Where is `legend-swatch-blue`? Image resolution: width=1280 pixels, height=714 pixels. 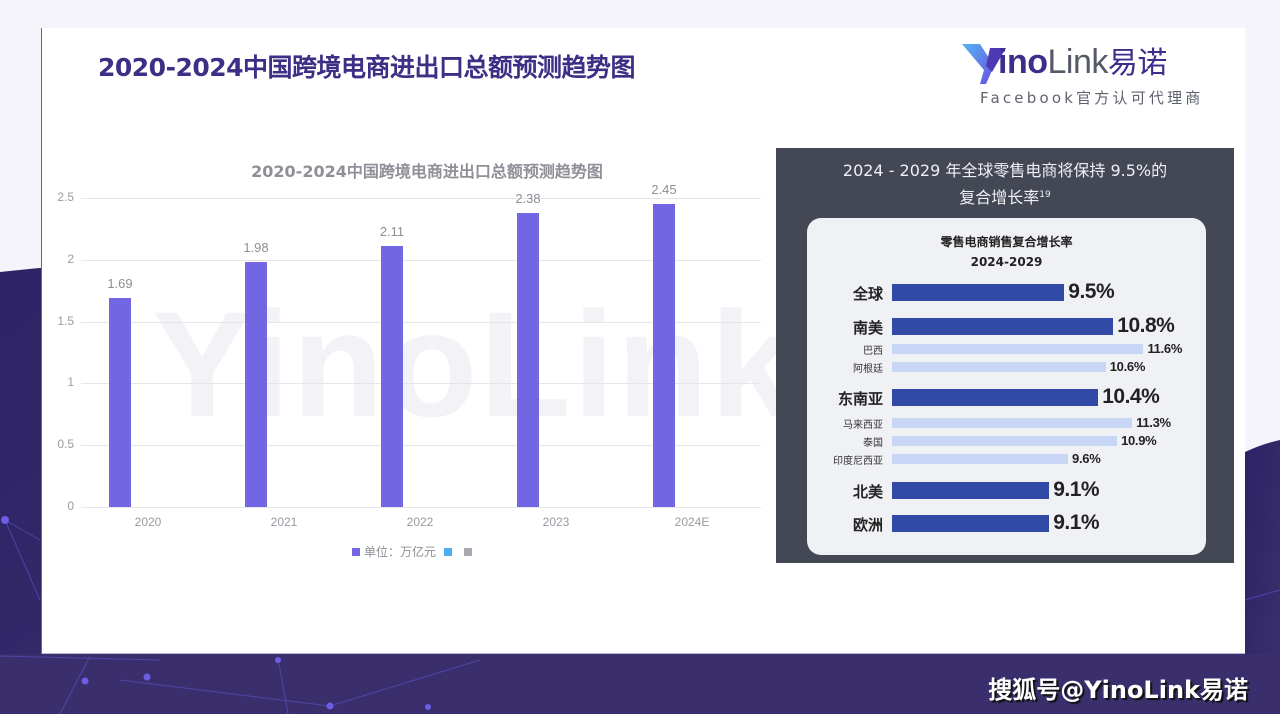
legend-swatch-blue is located at coordinates (448, 551).